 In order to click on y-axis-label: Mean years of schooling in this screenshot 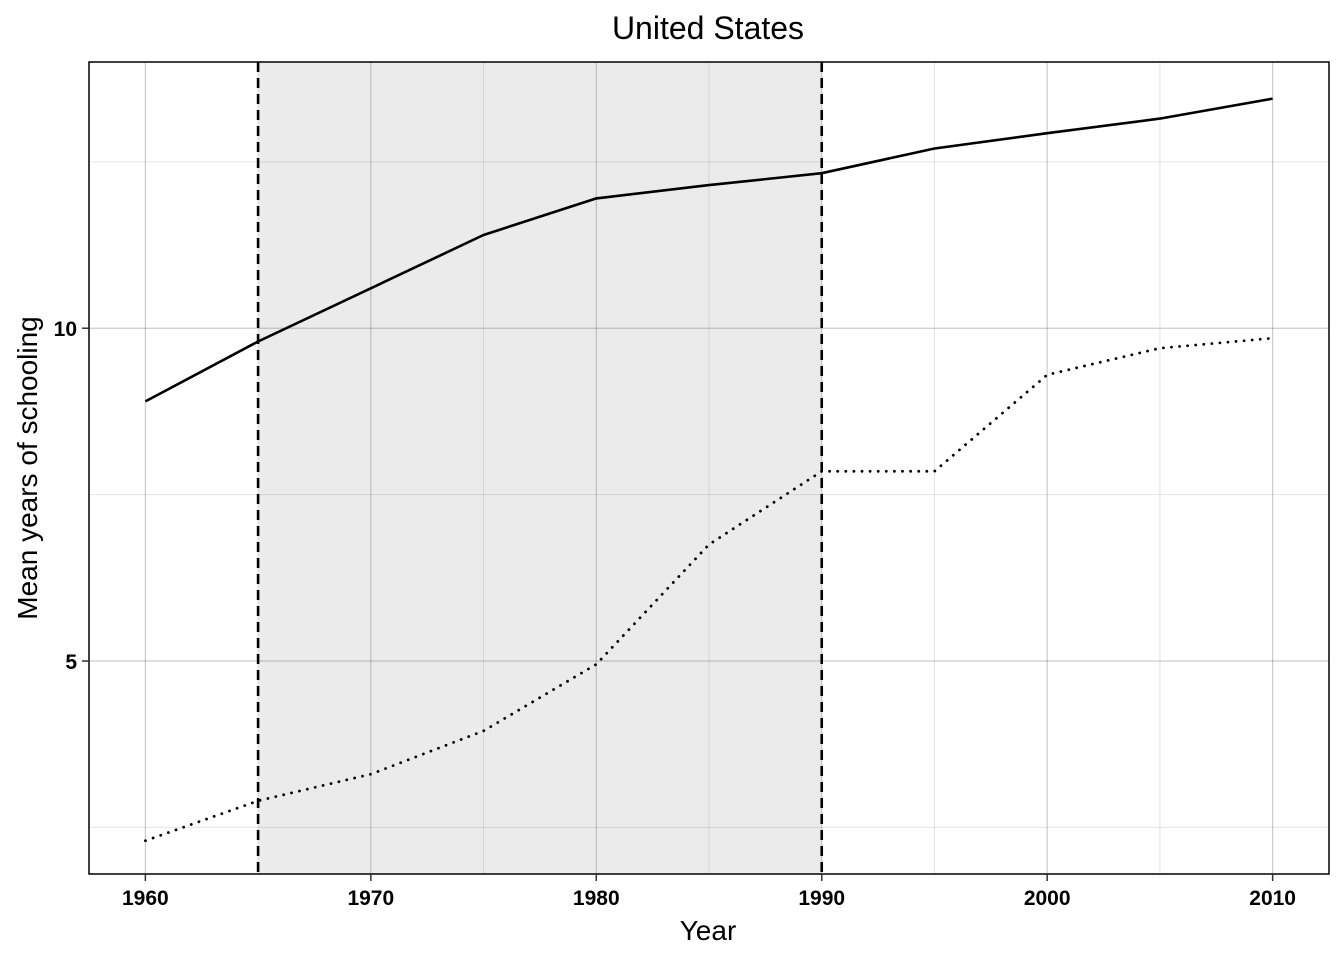, I will do `click(27, 468)`.